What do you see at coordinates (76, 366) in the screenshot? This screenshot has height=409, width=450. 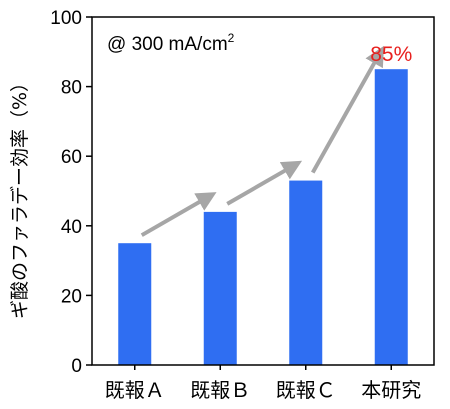 I see `y-tick-label: 0` at bounding box center [76, 366].